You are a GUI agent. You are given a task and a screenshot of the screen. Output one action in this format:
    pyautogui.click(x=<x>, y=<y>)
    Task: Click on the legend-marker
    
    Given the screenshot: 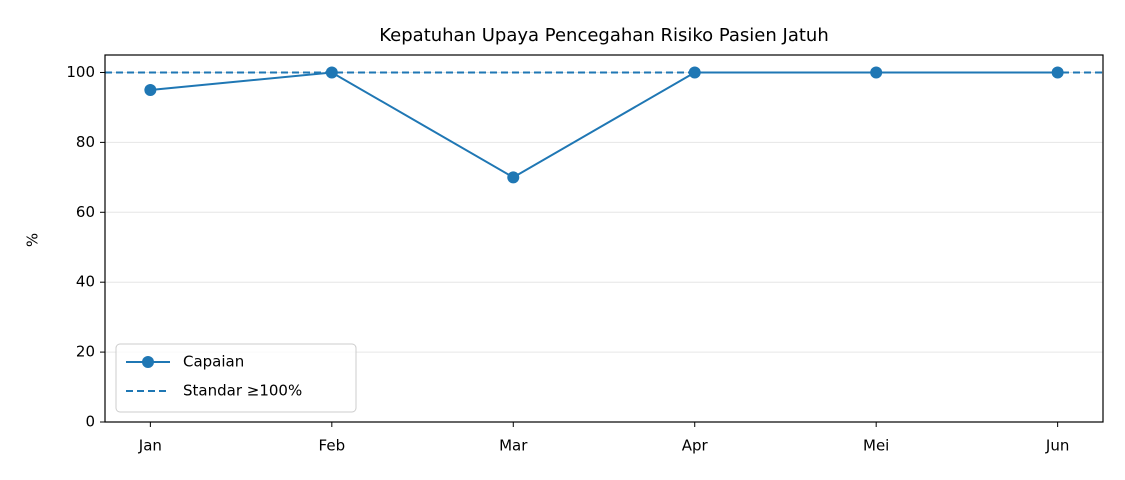 What is the action you would take?
    pyautogui.click(x=148, y=362)
    